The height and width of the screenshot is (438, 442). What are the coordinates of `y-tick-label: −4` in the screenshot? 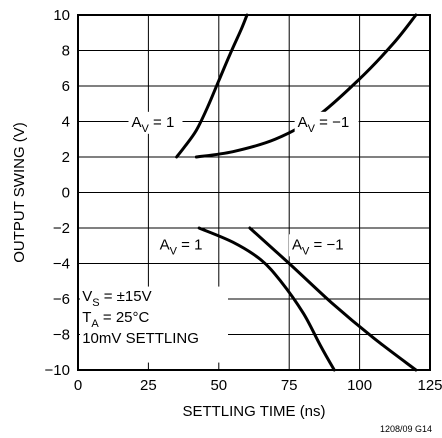 It's located at (61, 264).